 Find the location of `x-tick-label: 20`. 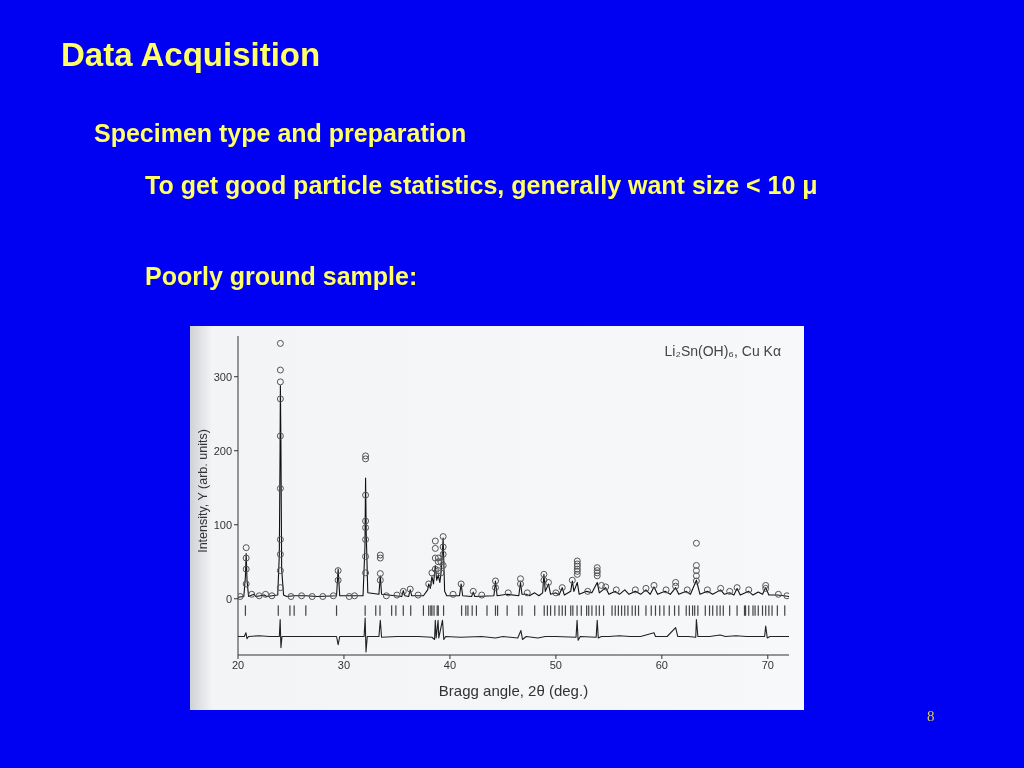

x-tick-label: 20 is located at coordinates (238, 664).